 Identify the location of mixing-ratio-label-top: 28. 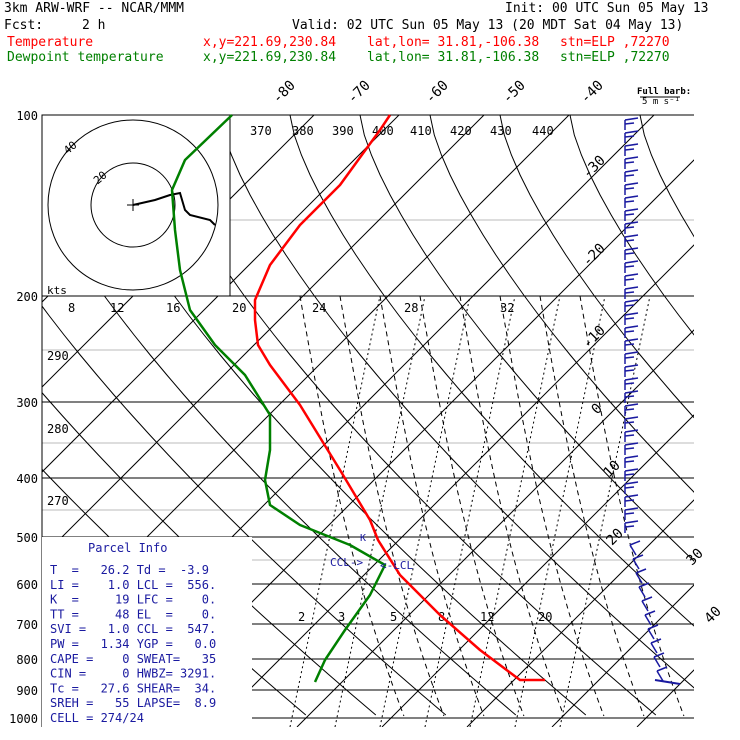
(411, 308).